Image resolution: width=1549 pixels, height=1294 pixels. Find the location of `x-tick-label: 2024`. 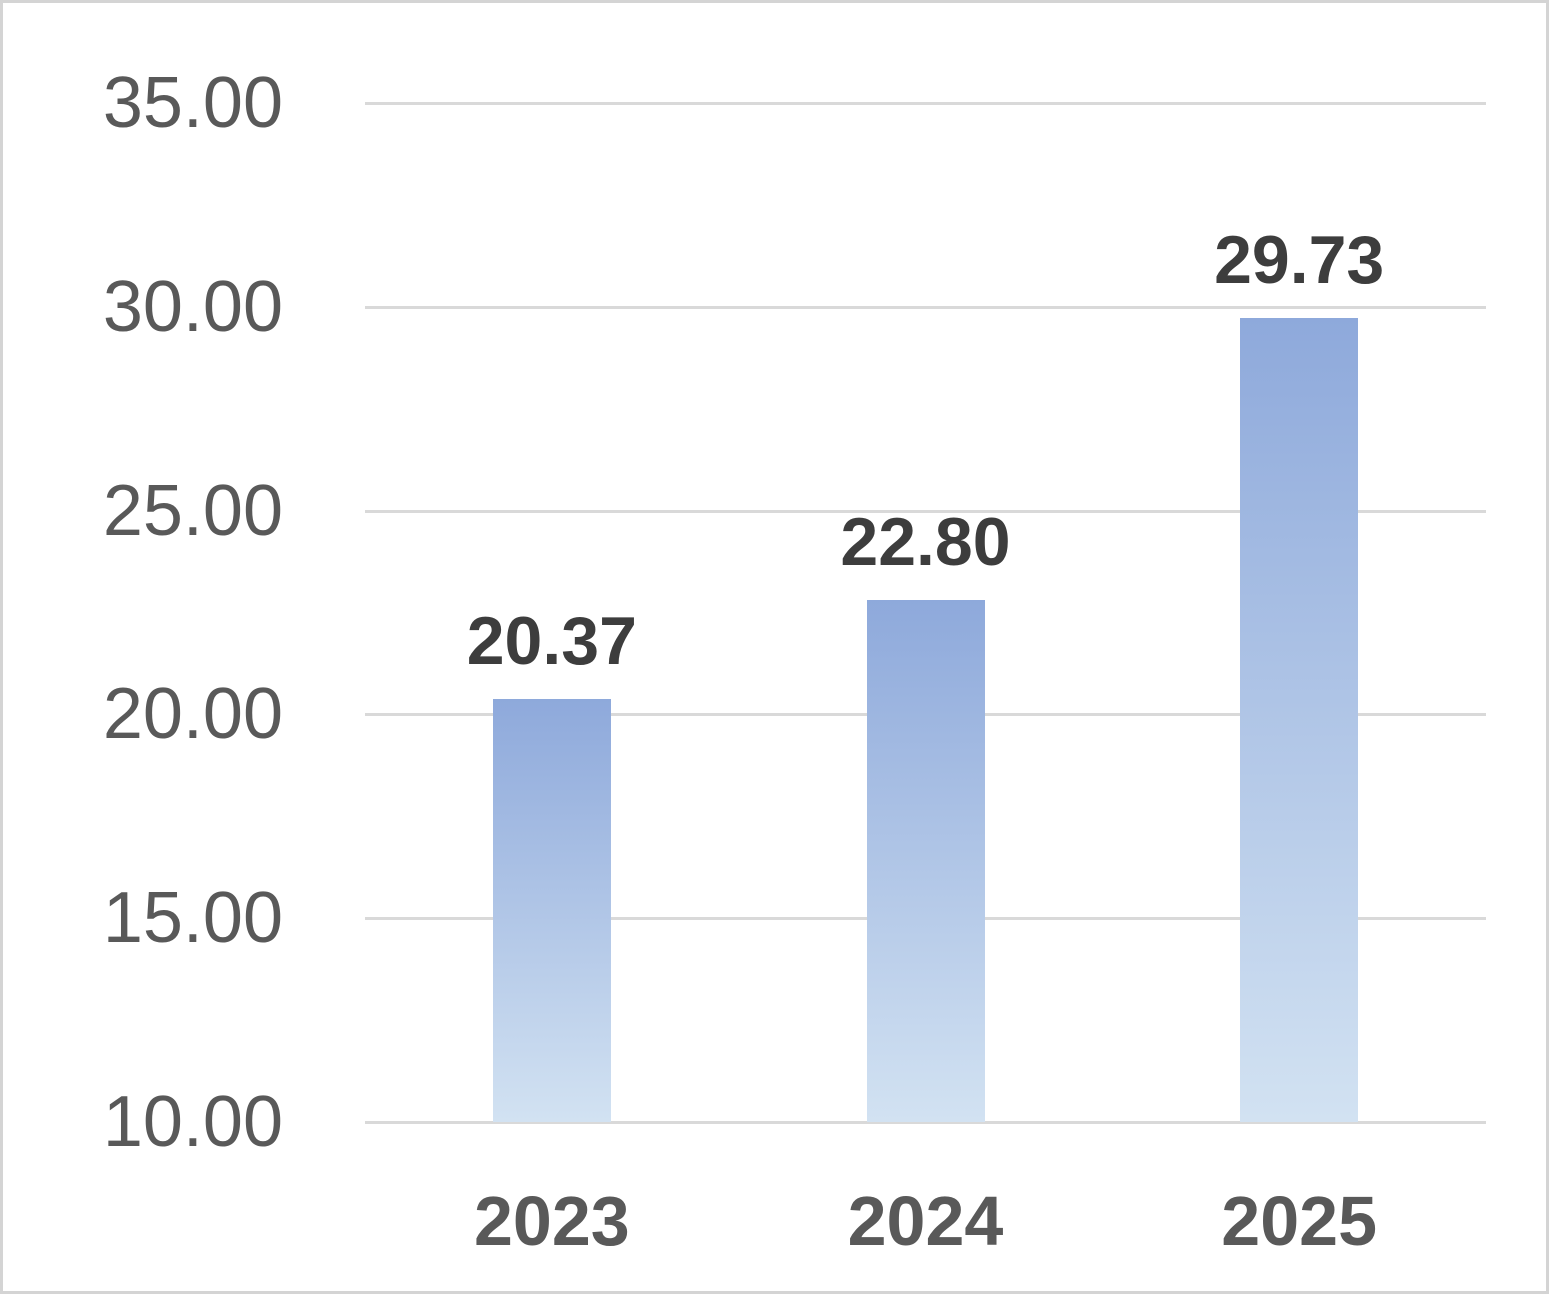

x-tick-label: 2024 is located at coordinates (925, 1221).